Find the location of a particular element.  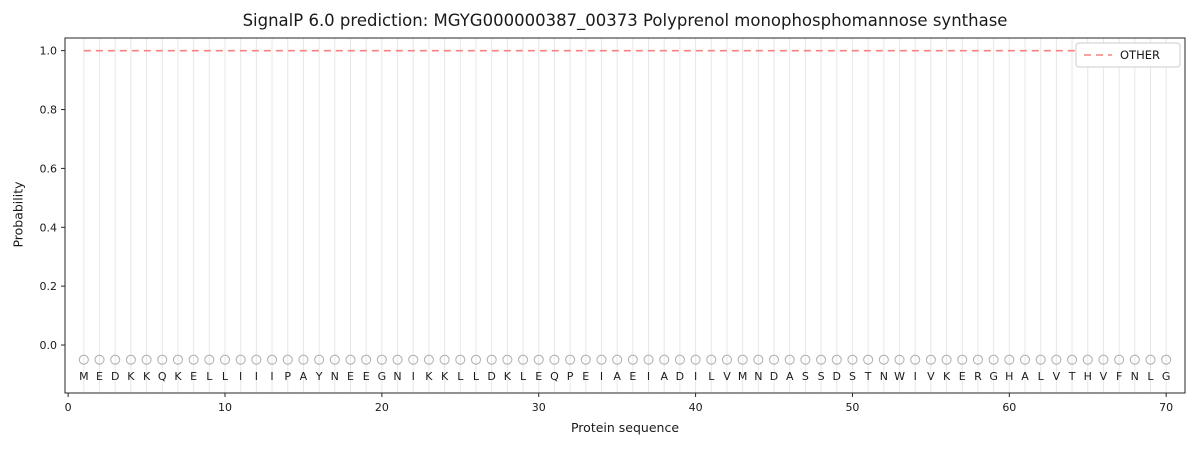

residue-letter: H is located at coordinates (1088, 376).